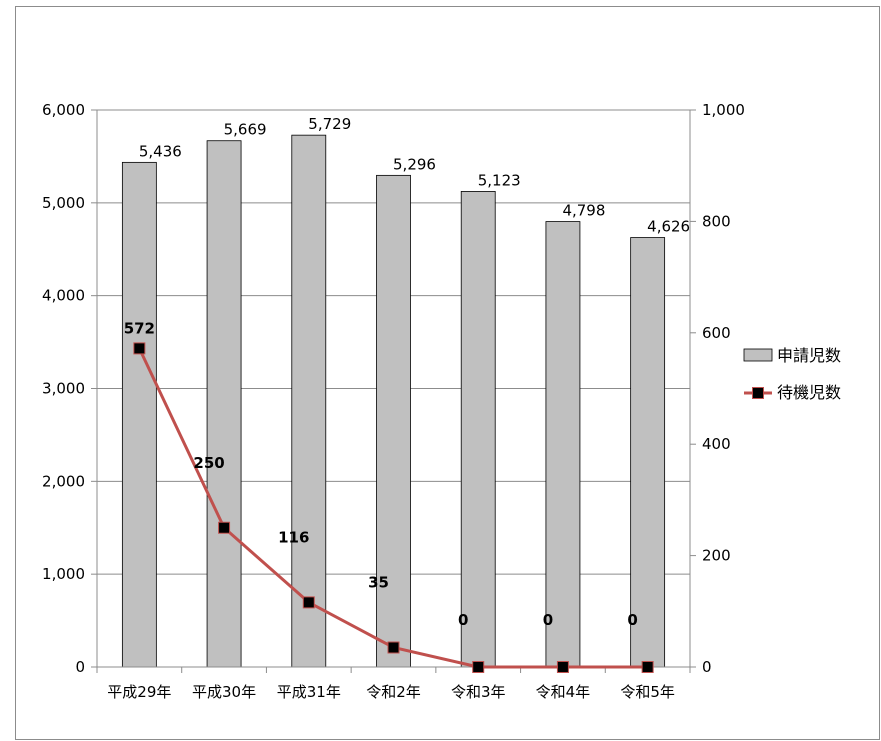 The width and height of the screenshot is (881, 741). I want to click on y-left-tick-label: 2,000, so click(63, 481).